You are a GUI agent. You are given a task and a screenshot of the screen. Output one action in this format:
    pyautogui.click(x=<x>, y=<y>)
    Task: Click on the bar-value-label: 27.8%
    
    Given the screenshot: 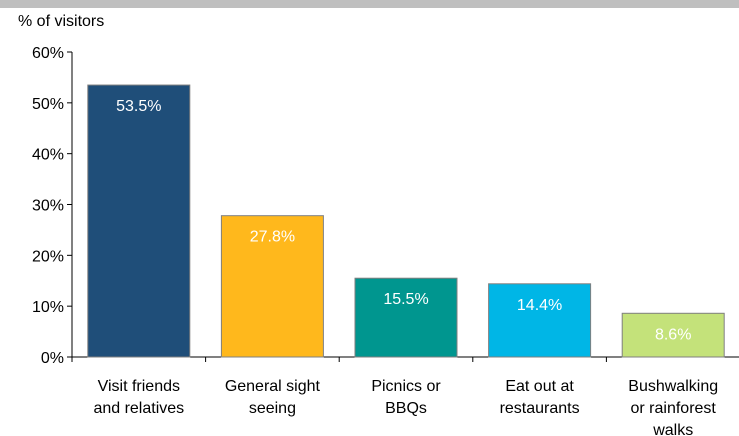 What is the action you would take?
    pyautogui.click(x=272, y=237)
    